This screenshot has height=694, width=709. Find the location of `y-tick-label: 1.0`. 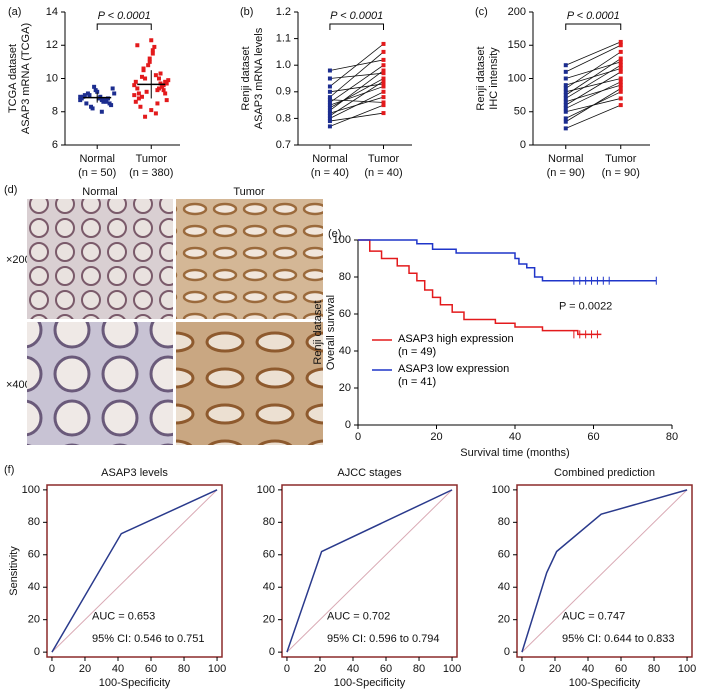

y-tick-label: 1.0 is located at coordinates (283, 65).